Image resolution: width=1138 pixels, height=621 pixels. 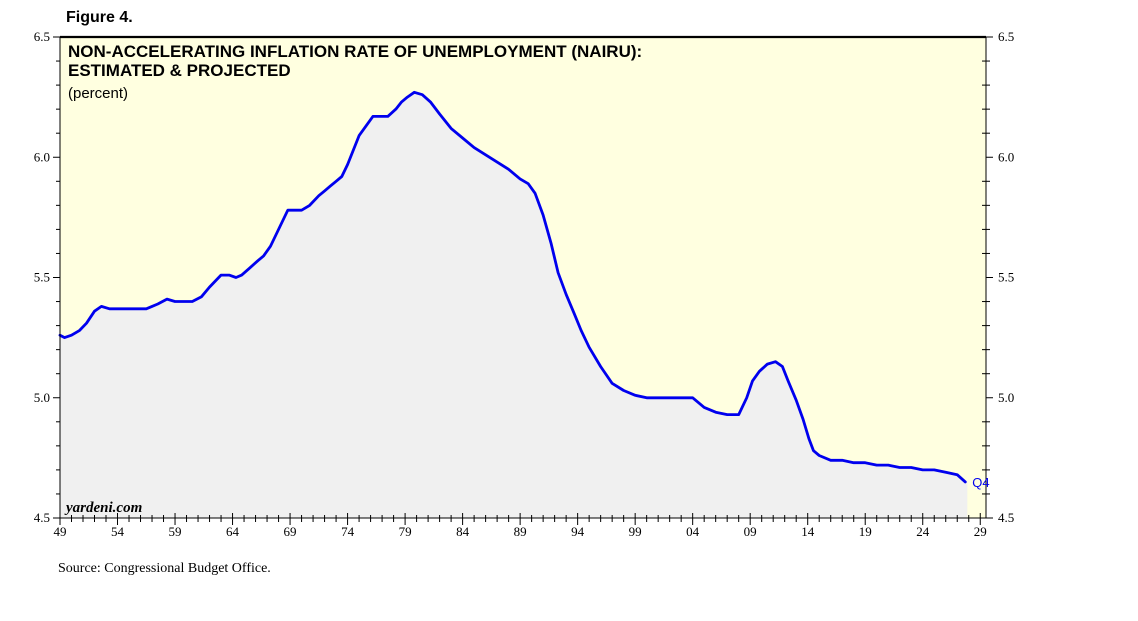 What do you see at coordinates (175, 531) in the screenshot?
I see `x-tick-label: 59` at bounding box center [175, 531].